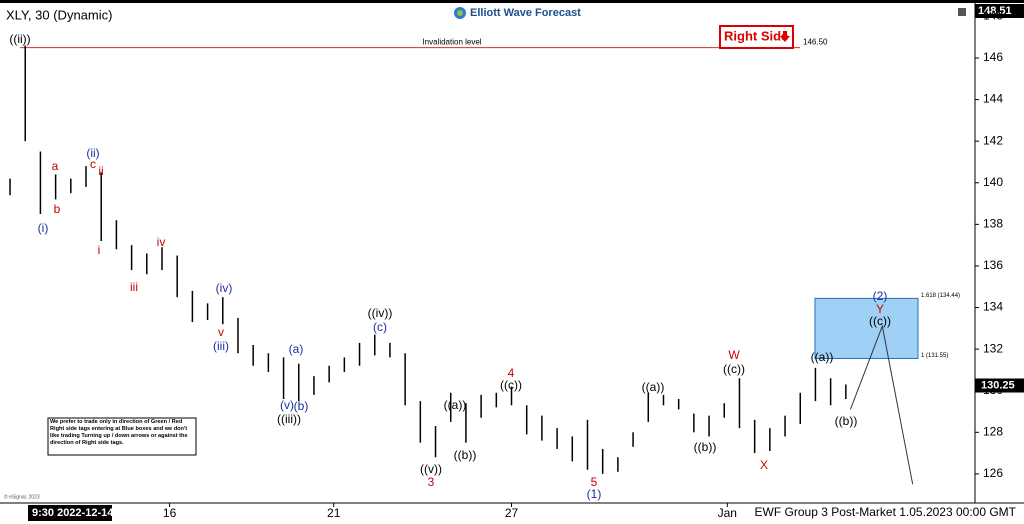 This screenshot has height=524, width=1024. I want to click on wave-label: X, so click(764, 465).